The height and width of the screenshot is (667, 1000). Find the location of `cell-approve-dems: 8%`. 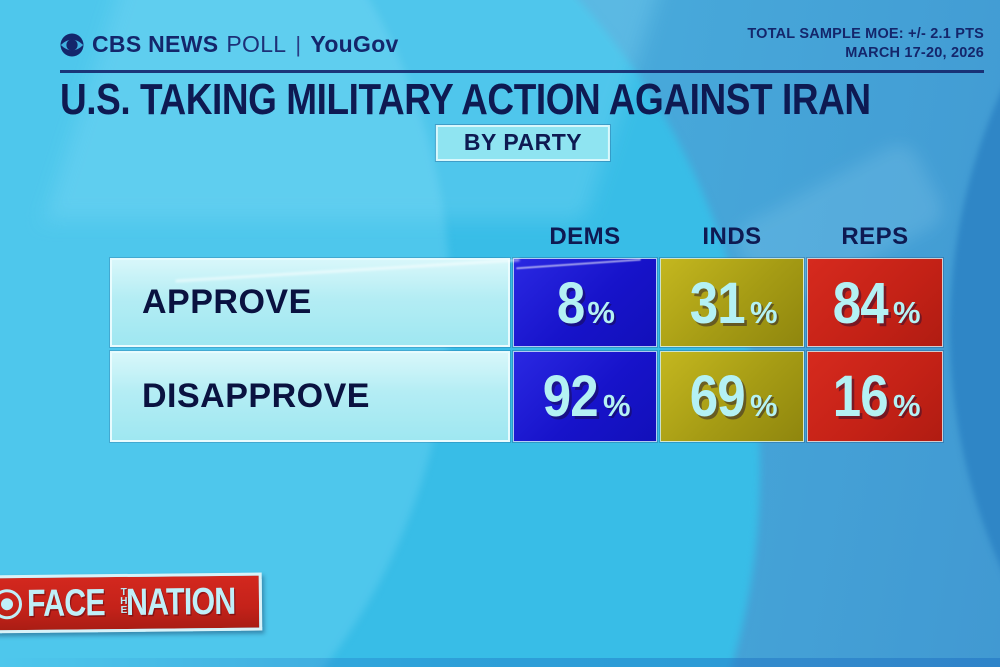

cell-approve-dems: 8% is located at coordinates (585, 302).